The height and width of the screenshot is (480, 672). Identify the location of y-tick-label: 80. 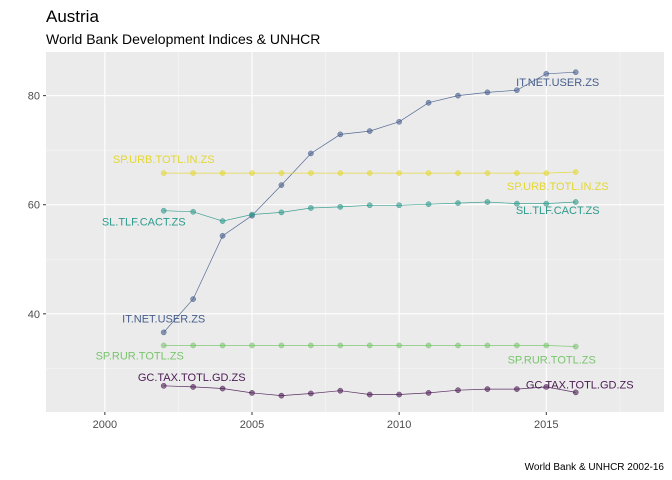
(34, 97).